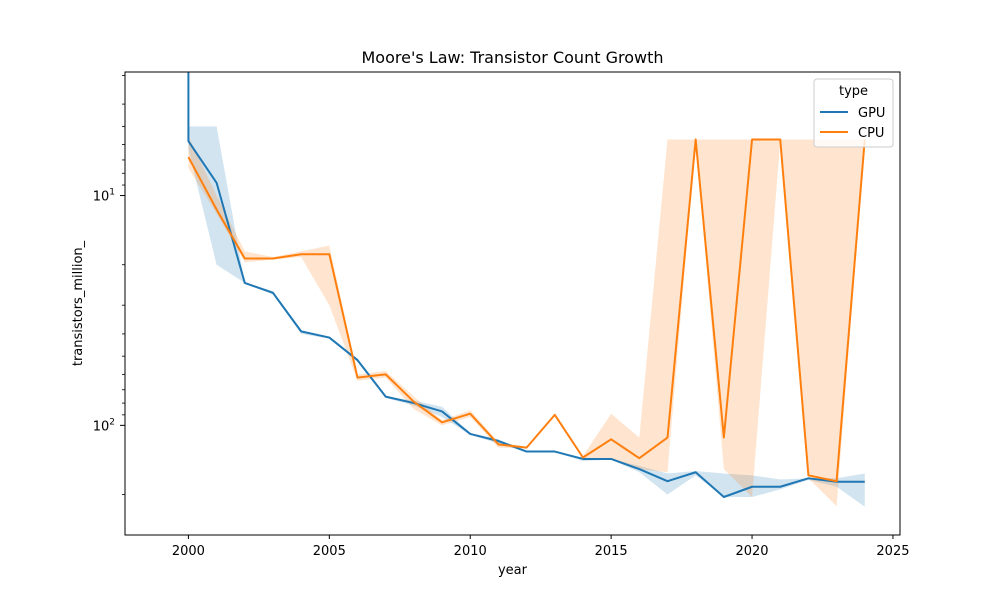  I want to click on x-tick-label: 2015, so click(611, 551).